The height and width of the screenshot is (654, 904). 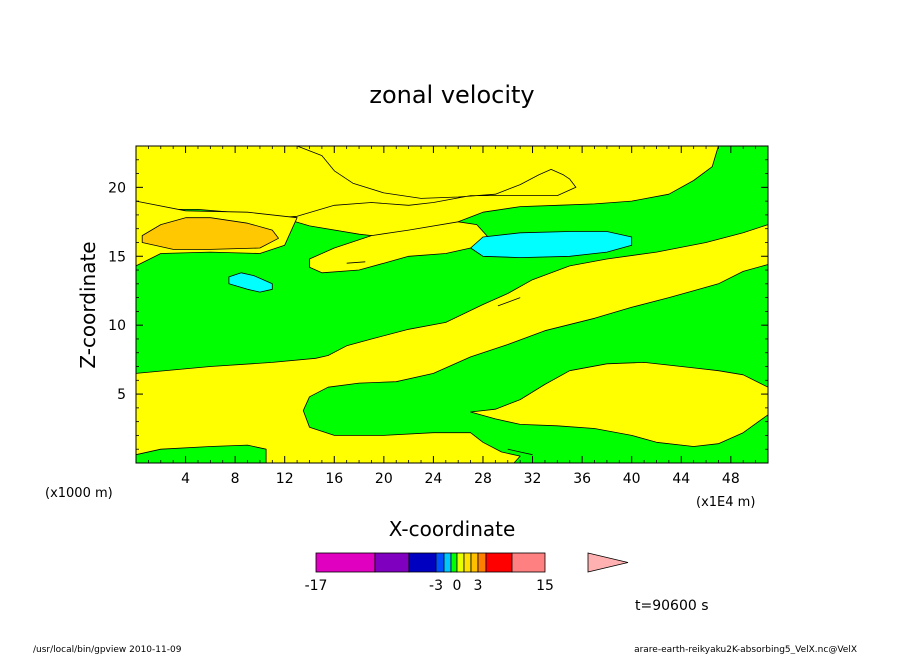 I want to click on x-tick-label-44: 44, so click(x=681, y=479).